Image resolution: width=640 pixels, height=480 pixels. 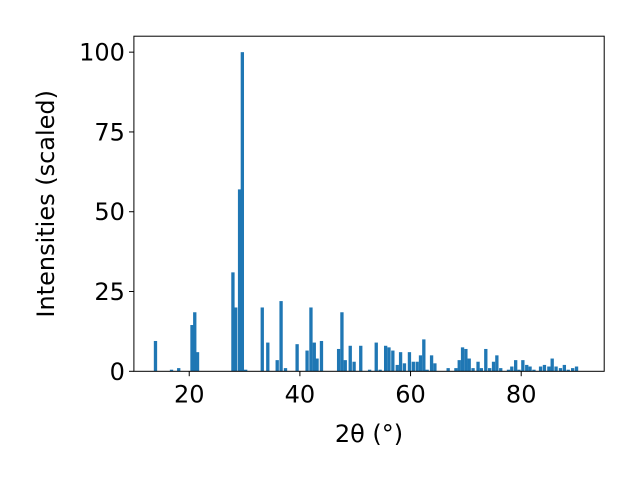 I want to click on x-tick-label: 20, so click(x=189, y=394).